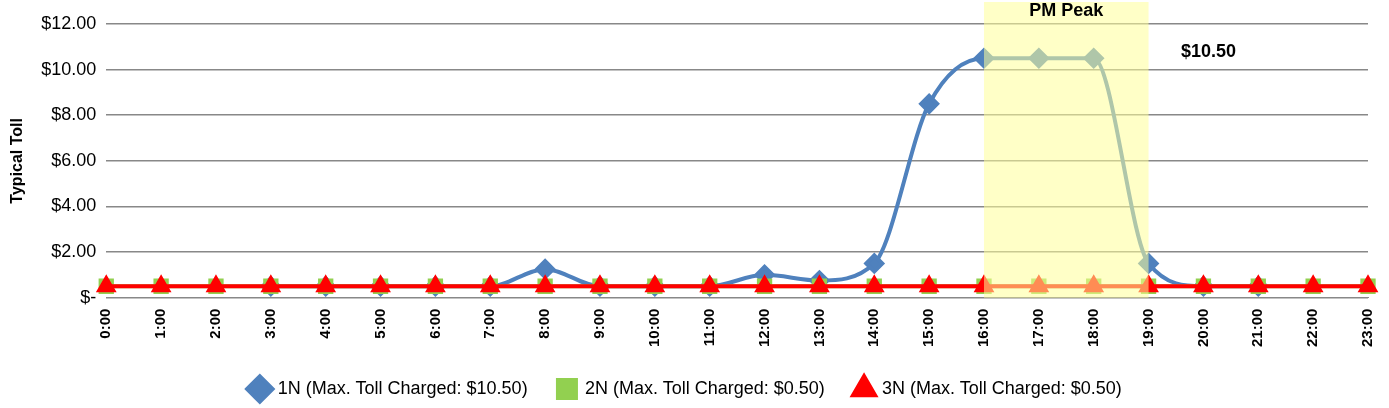 The image size is (1389, 408). What do you see at coordinates (1092, 328) in the screenshot?
I see `x-tick-label: 18:00` at bounding box center [1092, 328].